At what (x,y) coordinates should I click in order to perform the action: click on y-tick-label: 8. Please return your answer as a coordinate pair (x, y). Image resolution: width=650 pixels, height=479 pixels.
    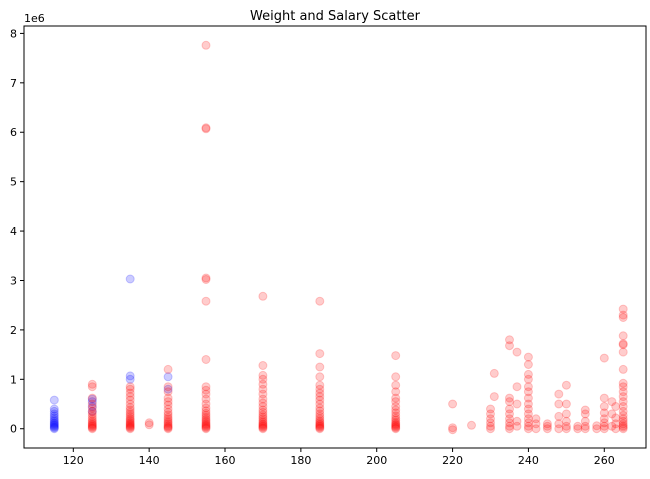
    Looking at the image, I should click on (13, 33).